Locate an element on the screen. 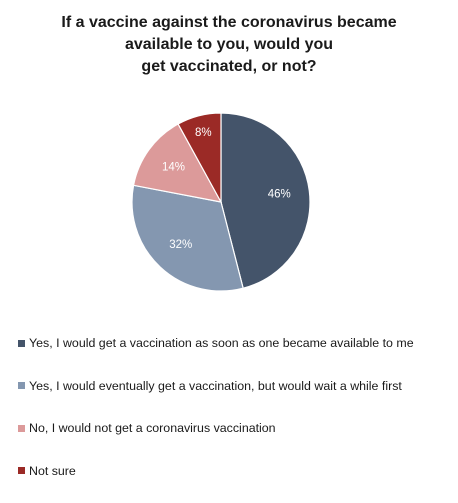 This screenshot has width=458, height=503. chart-title-line: get vaccinated, or not? is located at coordinates (229, 66).